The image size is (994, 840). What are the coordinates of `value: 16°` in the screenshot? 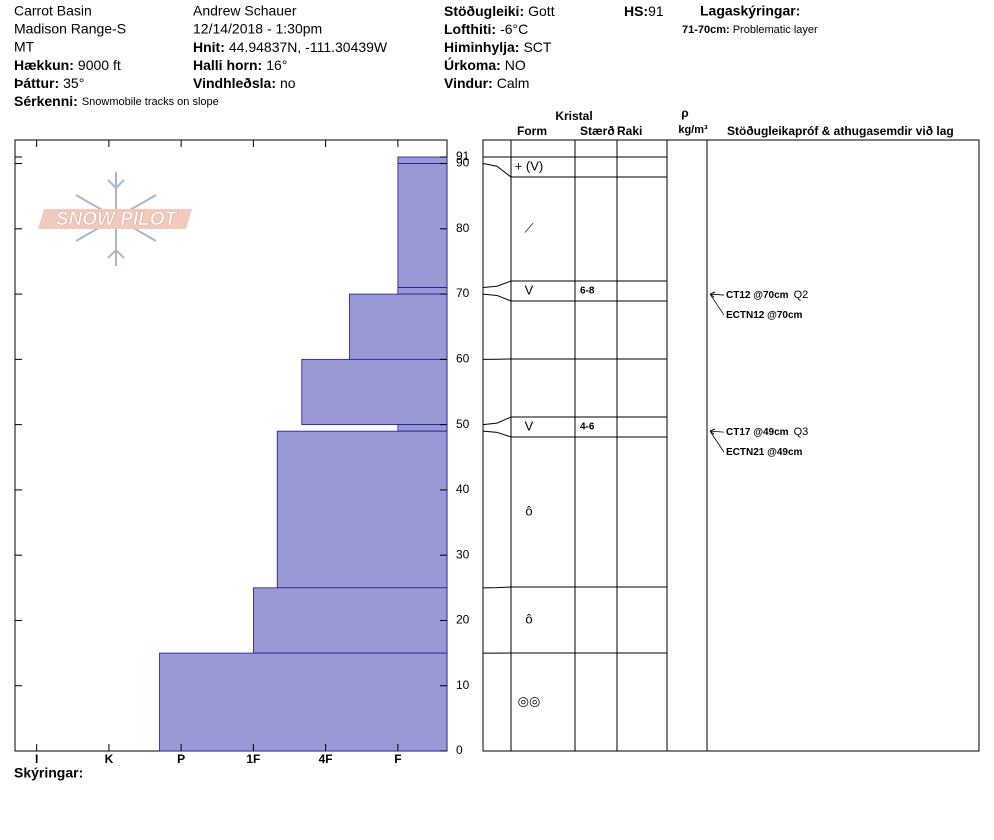 It's located at (276, 65).